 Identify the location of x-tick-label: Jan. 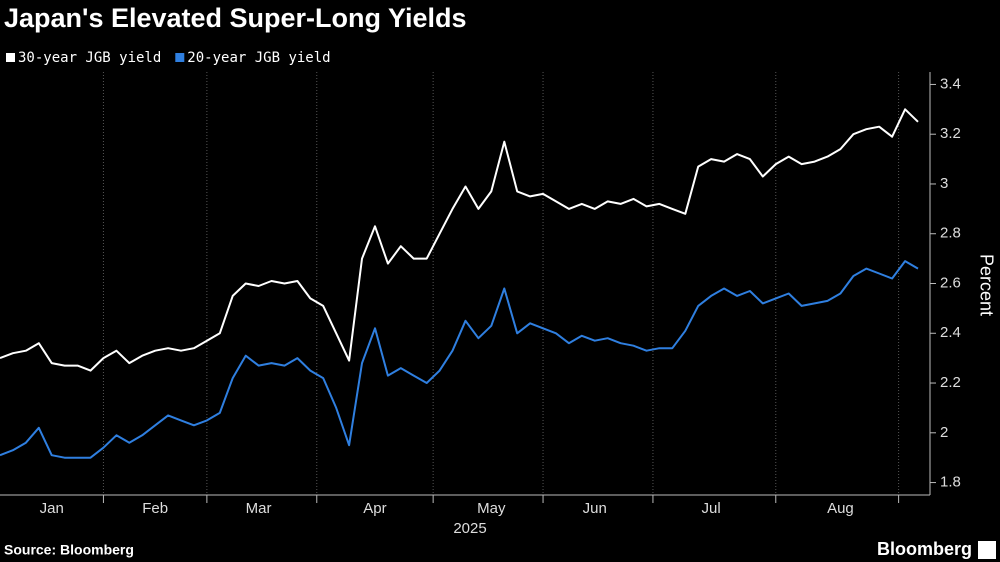
(52, 508).